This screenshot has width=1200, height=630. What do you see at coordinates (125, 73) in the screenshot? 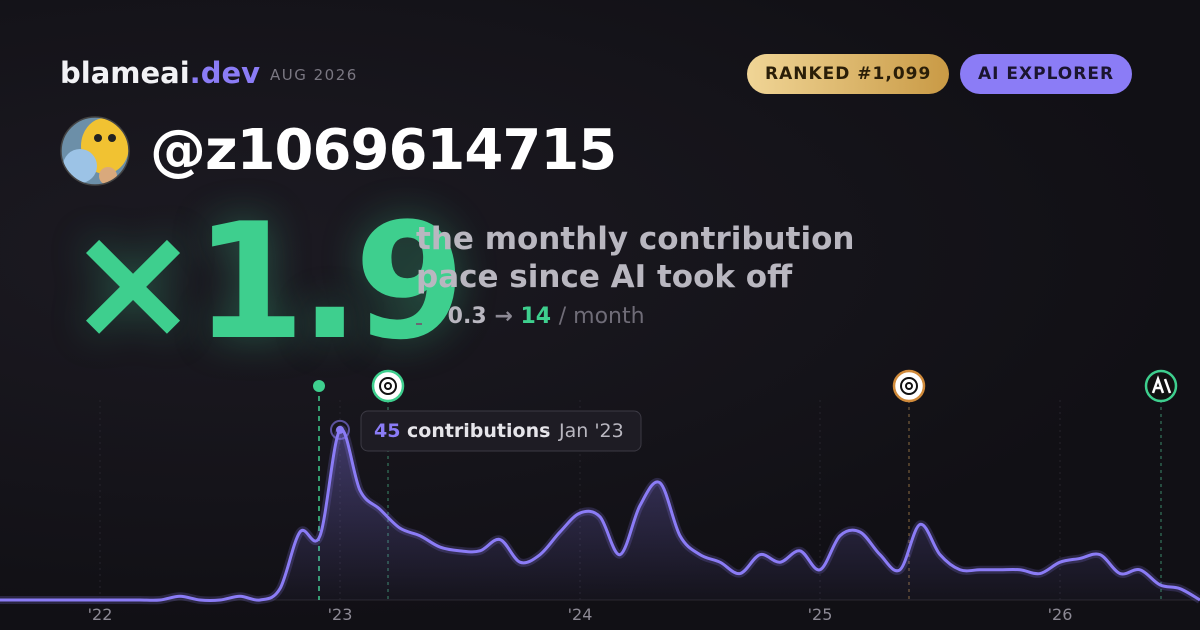
I see `brand-name: blameai` at bounding box center [125, 73].